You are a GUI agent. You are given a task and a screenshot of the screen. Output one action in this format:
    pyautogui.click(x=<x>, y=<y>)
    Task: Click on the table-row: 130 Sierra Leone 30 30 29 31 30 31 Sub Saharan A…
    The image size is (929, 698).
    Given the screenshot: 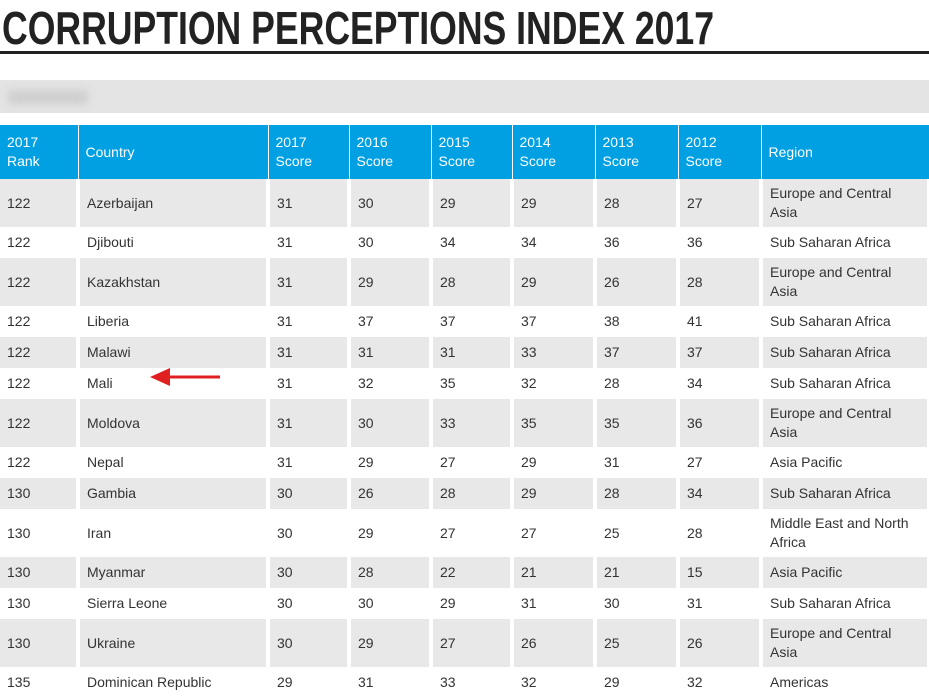 What is the action you would take?
    pyautogui.click(x=464, y=603)
    